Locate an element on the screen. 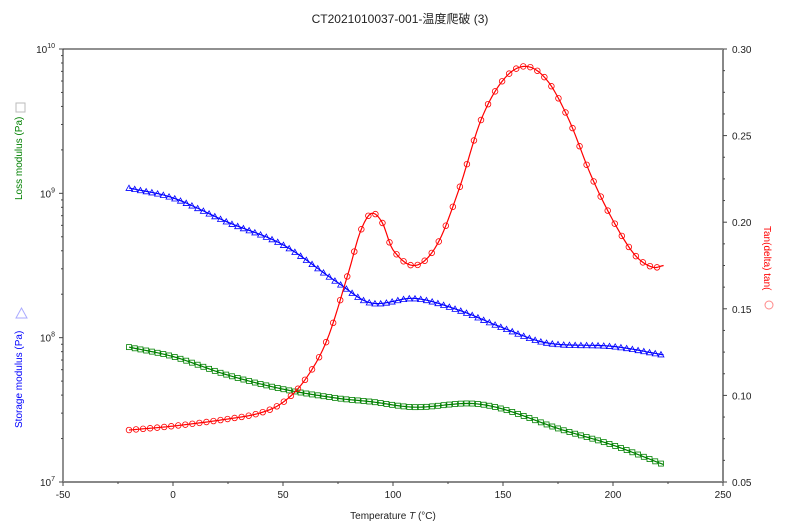 The width and height of the screenshot is (799, 526). x-tick-label: 0 is located at coordinates (173, 495).